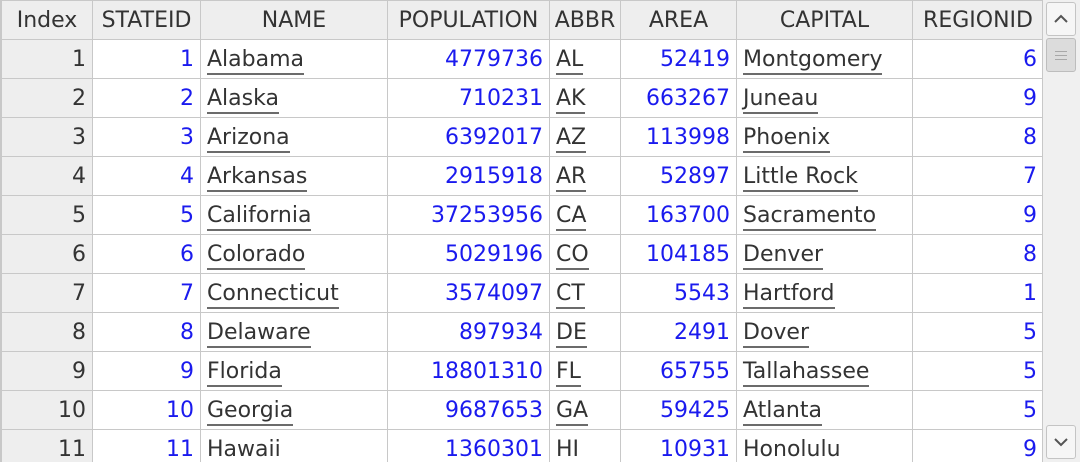 Image resolution: width=1080 pixels, height=462 pixels. I want to click on table-row: 7 7 Connecticut 3574097 CT 5543 Hartford 1, so click(522, 293).